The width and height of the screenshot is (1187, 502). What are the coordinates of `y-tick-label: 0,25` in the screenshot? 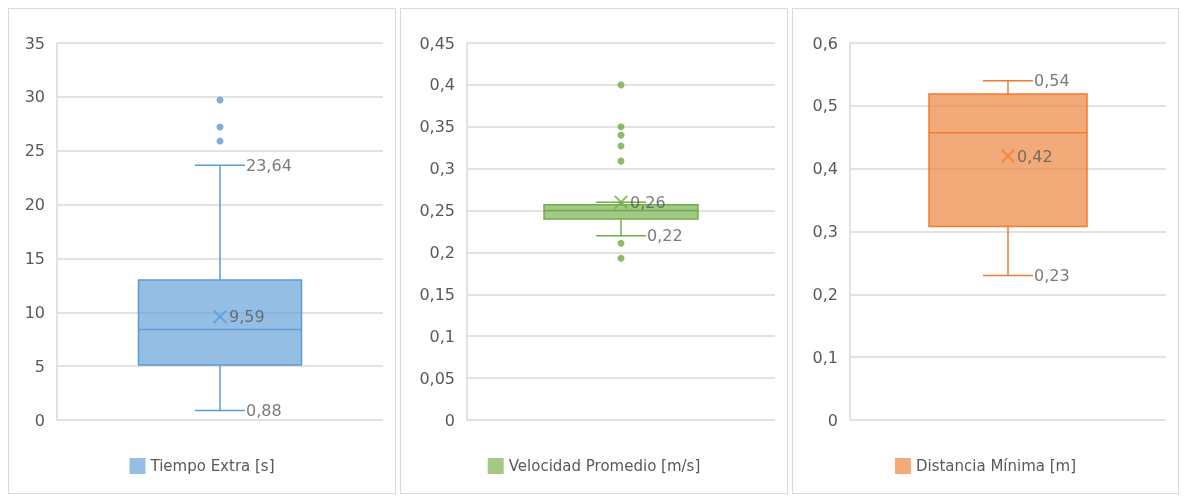 It's located at (437, 211).